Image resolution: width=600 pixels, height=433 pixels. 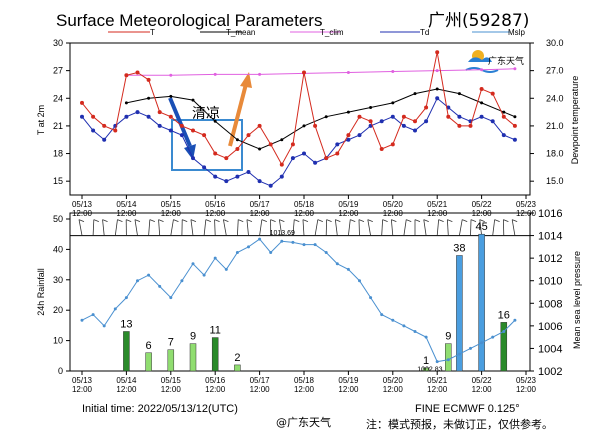 What do you see at coordinates (555, 181) in the screenshot?
I see `y-tick-label-right: 15.0` at bounding box center [555, 181].